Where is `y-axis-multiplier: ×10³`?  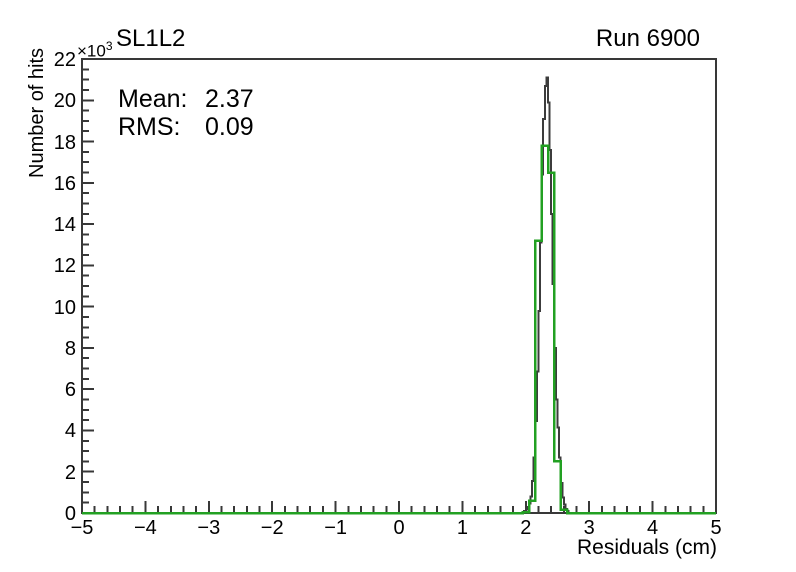
y-axis-multiplier: ×10³ is located at coordinates (95, 49).